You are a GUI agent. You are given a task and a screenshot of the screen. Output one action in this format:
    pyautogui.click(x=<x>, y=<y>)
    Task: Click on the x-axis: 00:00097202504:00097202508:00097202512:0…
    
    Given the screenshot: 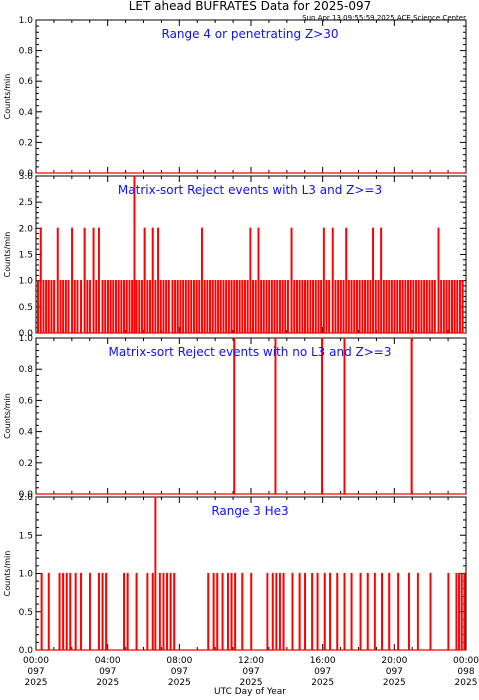 What is the action you would take?
    pyautogui.click(x=251, y=672)
    